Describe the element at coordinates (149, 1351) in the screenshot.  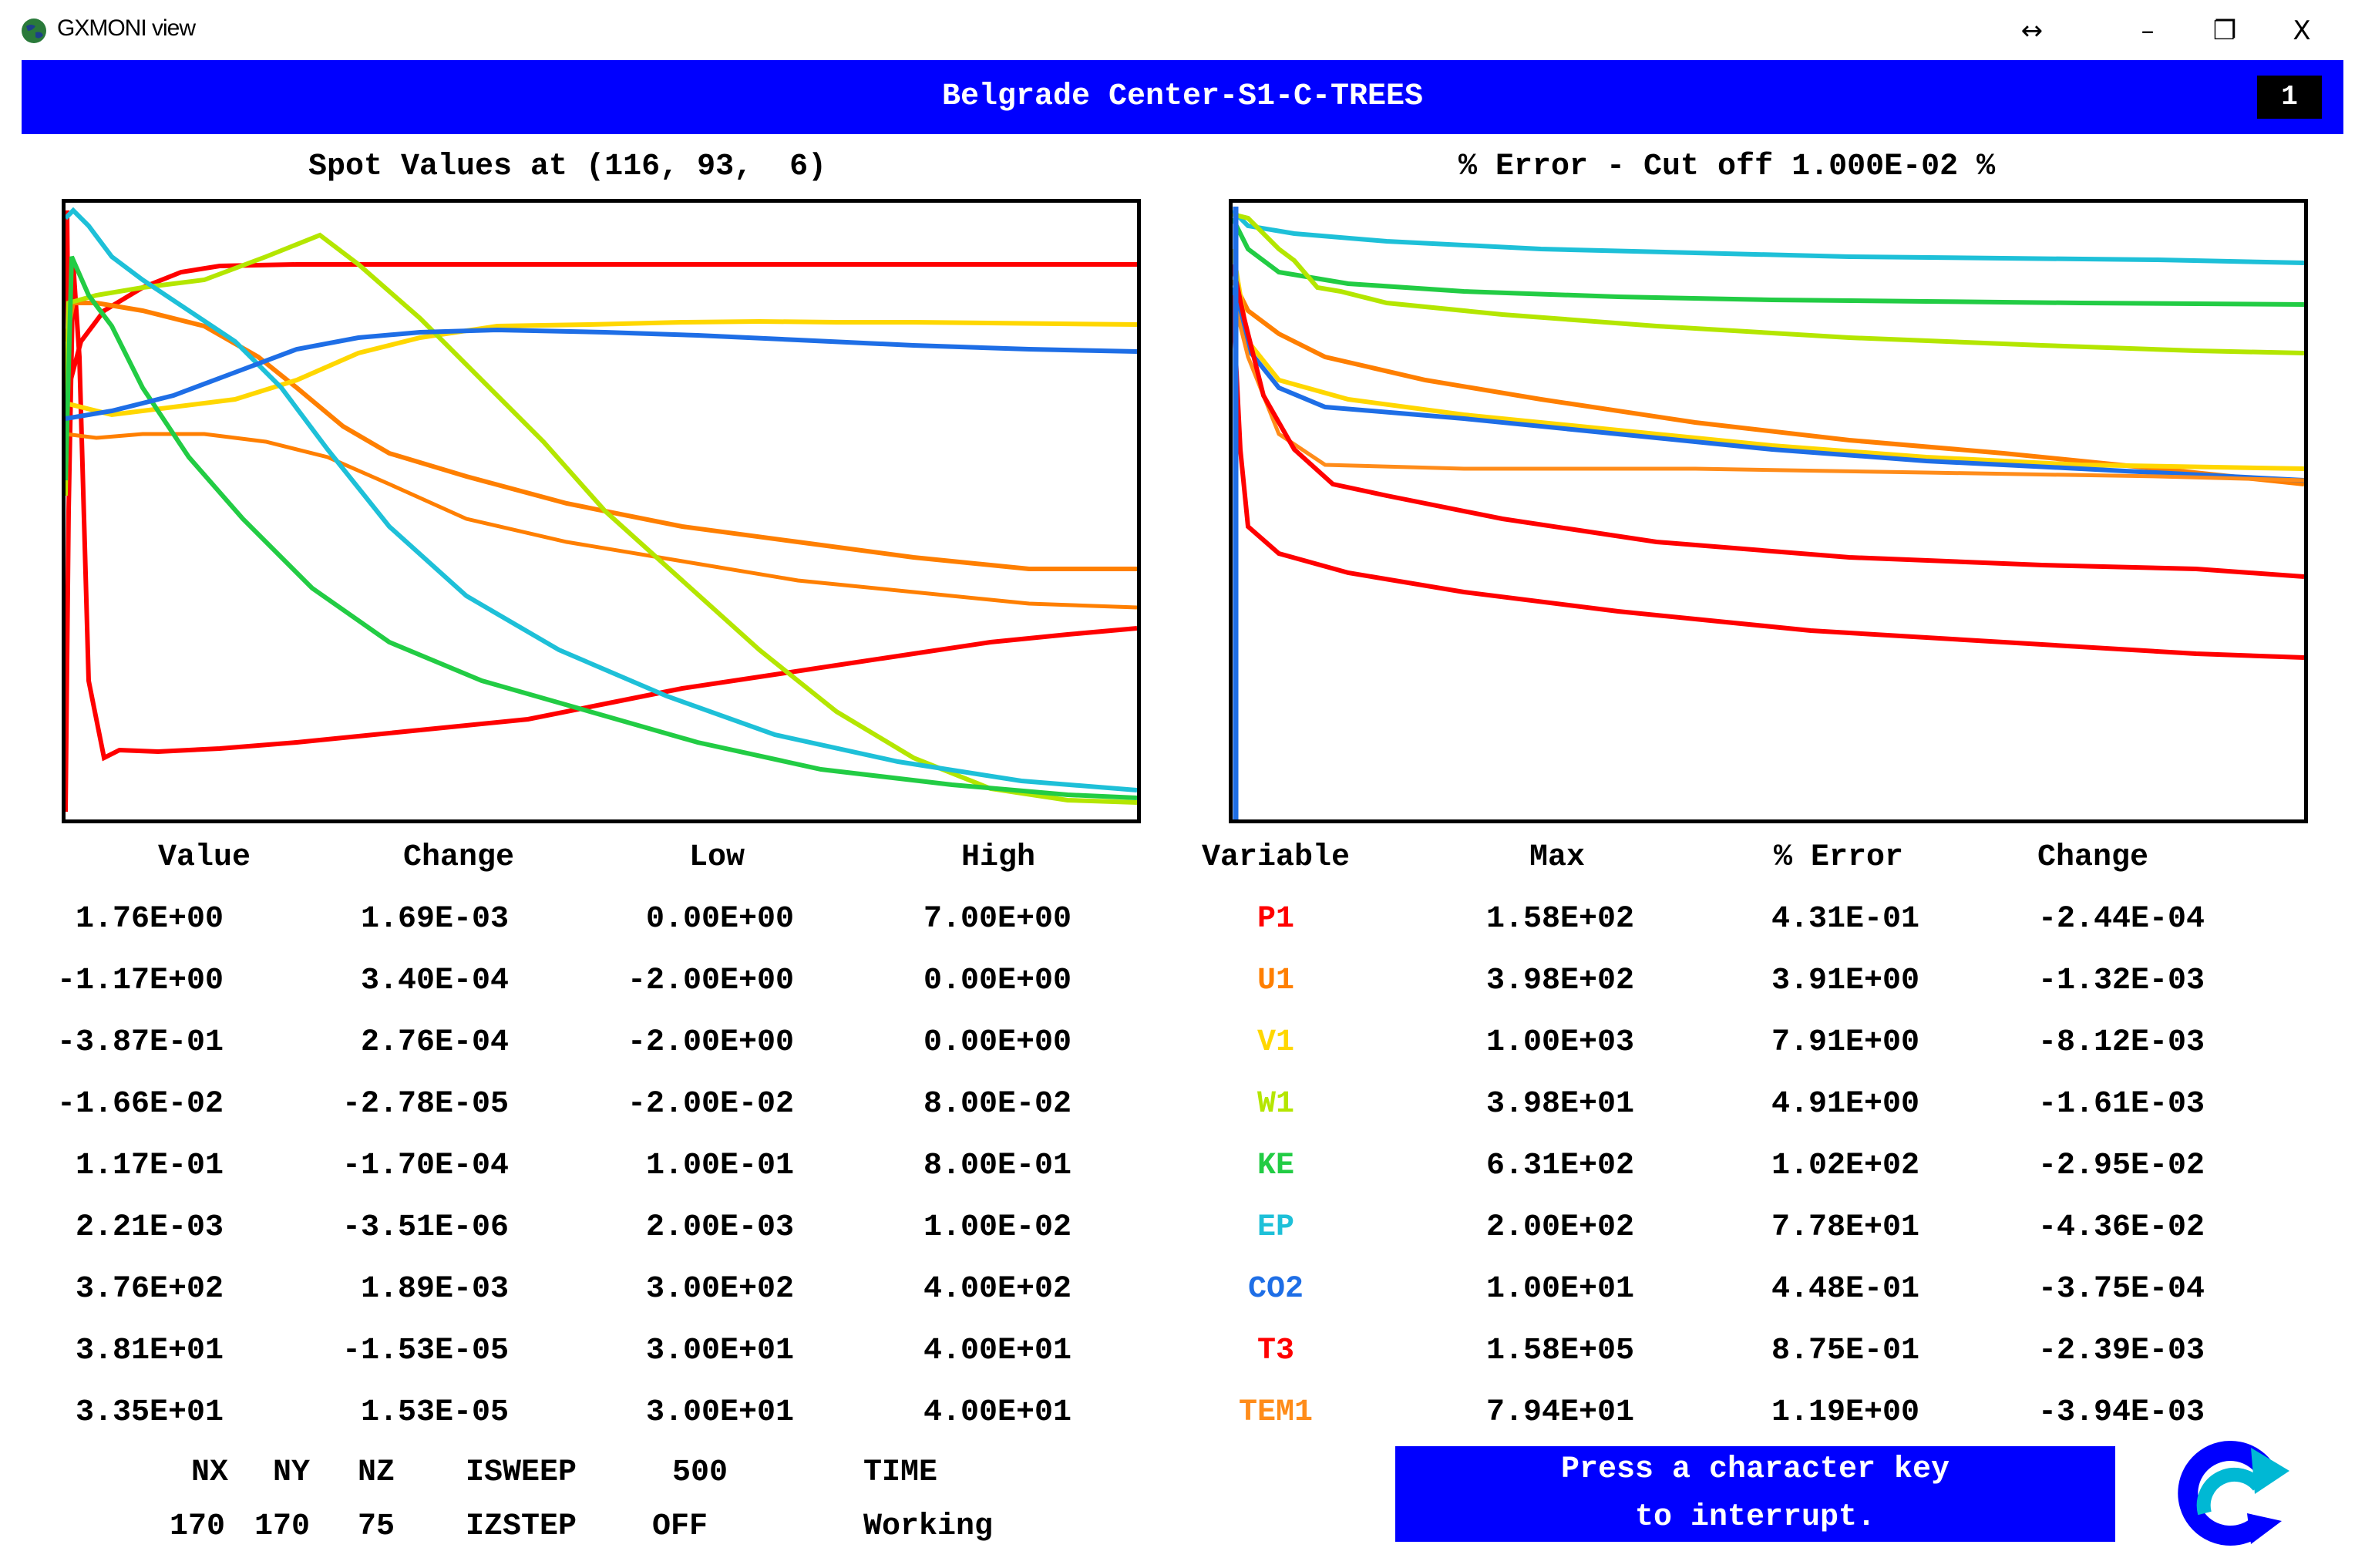
I see `cell-value: 3.81E+01` at that location.